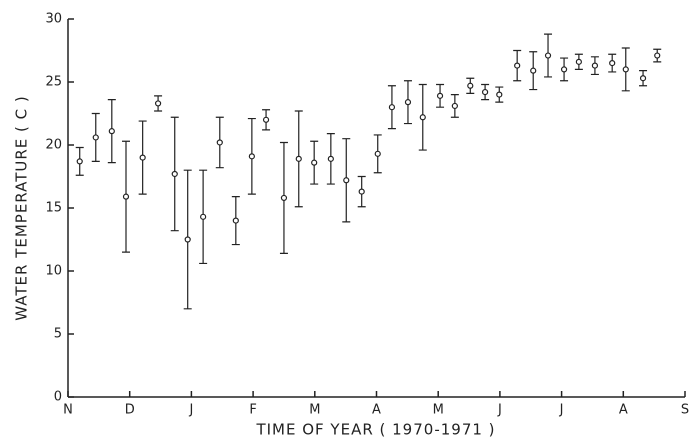  I want to click on x-tick-label: S, so click(685, 410).